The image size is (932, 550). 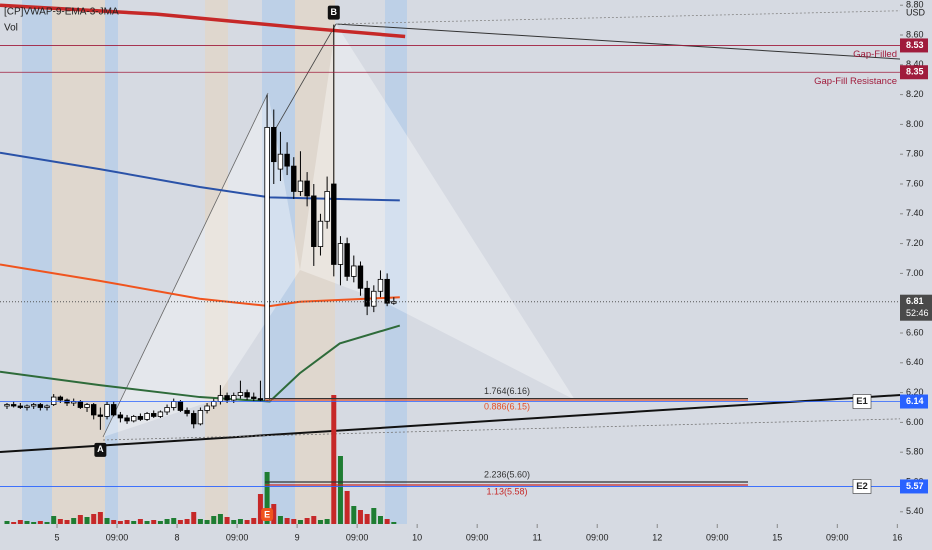 I want to click on earnings-label: E, so click(x=267, y=514).